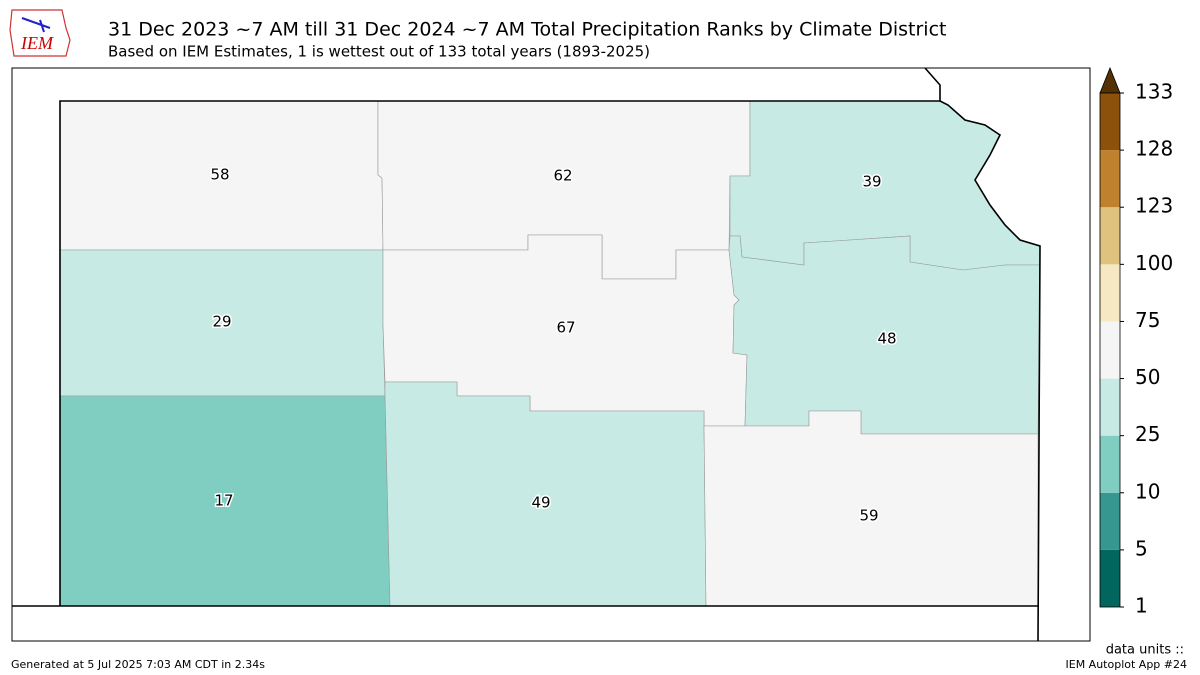 The height and width of the screenshot is (675, 1200). What do you see at coordinates (868, 516) in the screenshot?
I see `district-rank: 59` at bounding box center [868, 516].